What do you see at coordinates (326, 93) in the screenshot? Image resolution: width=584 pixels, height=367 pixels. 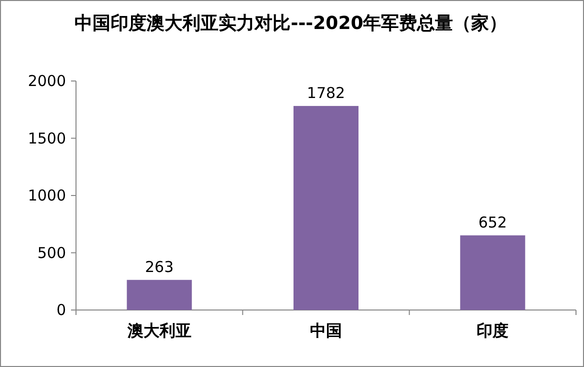 I see `data-label: 1782` at bounding box center [326, 93].